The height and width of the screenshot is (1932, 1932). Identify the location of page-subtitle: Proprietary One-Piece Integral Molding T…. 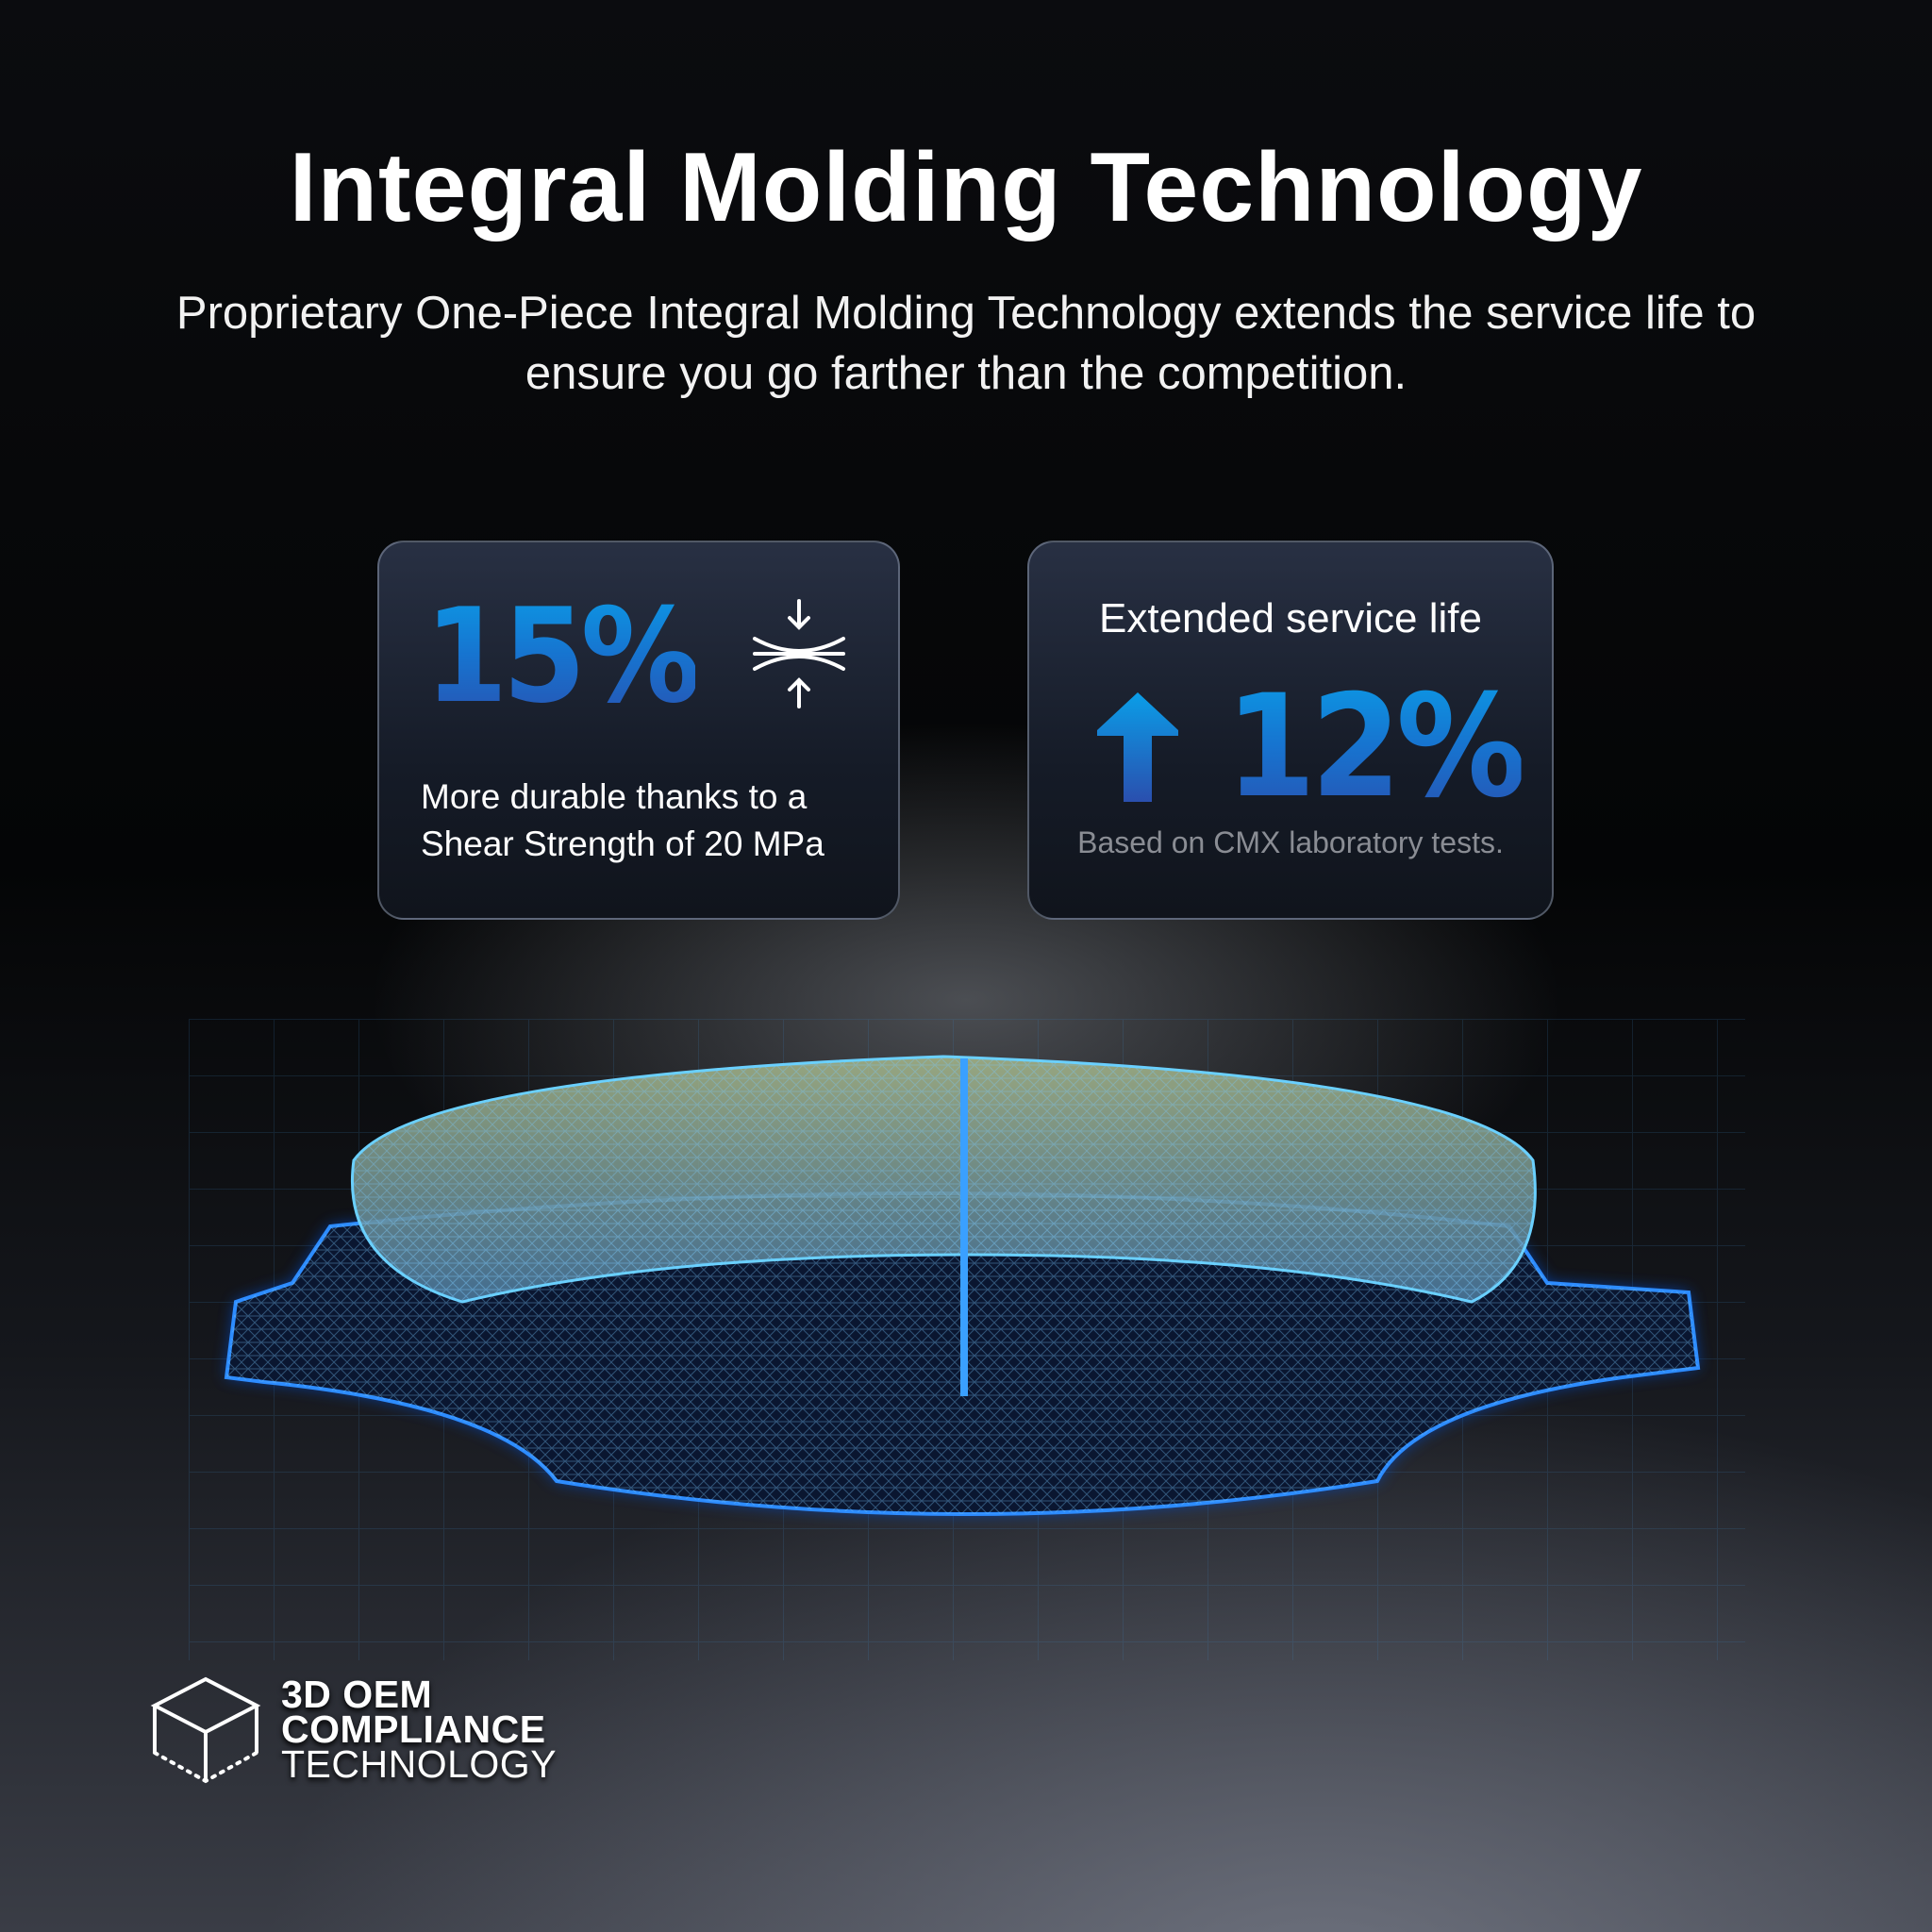
(966, 344).